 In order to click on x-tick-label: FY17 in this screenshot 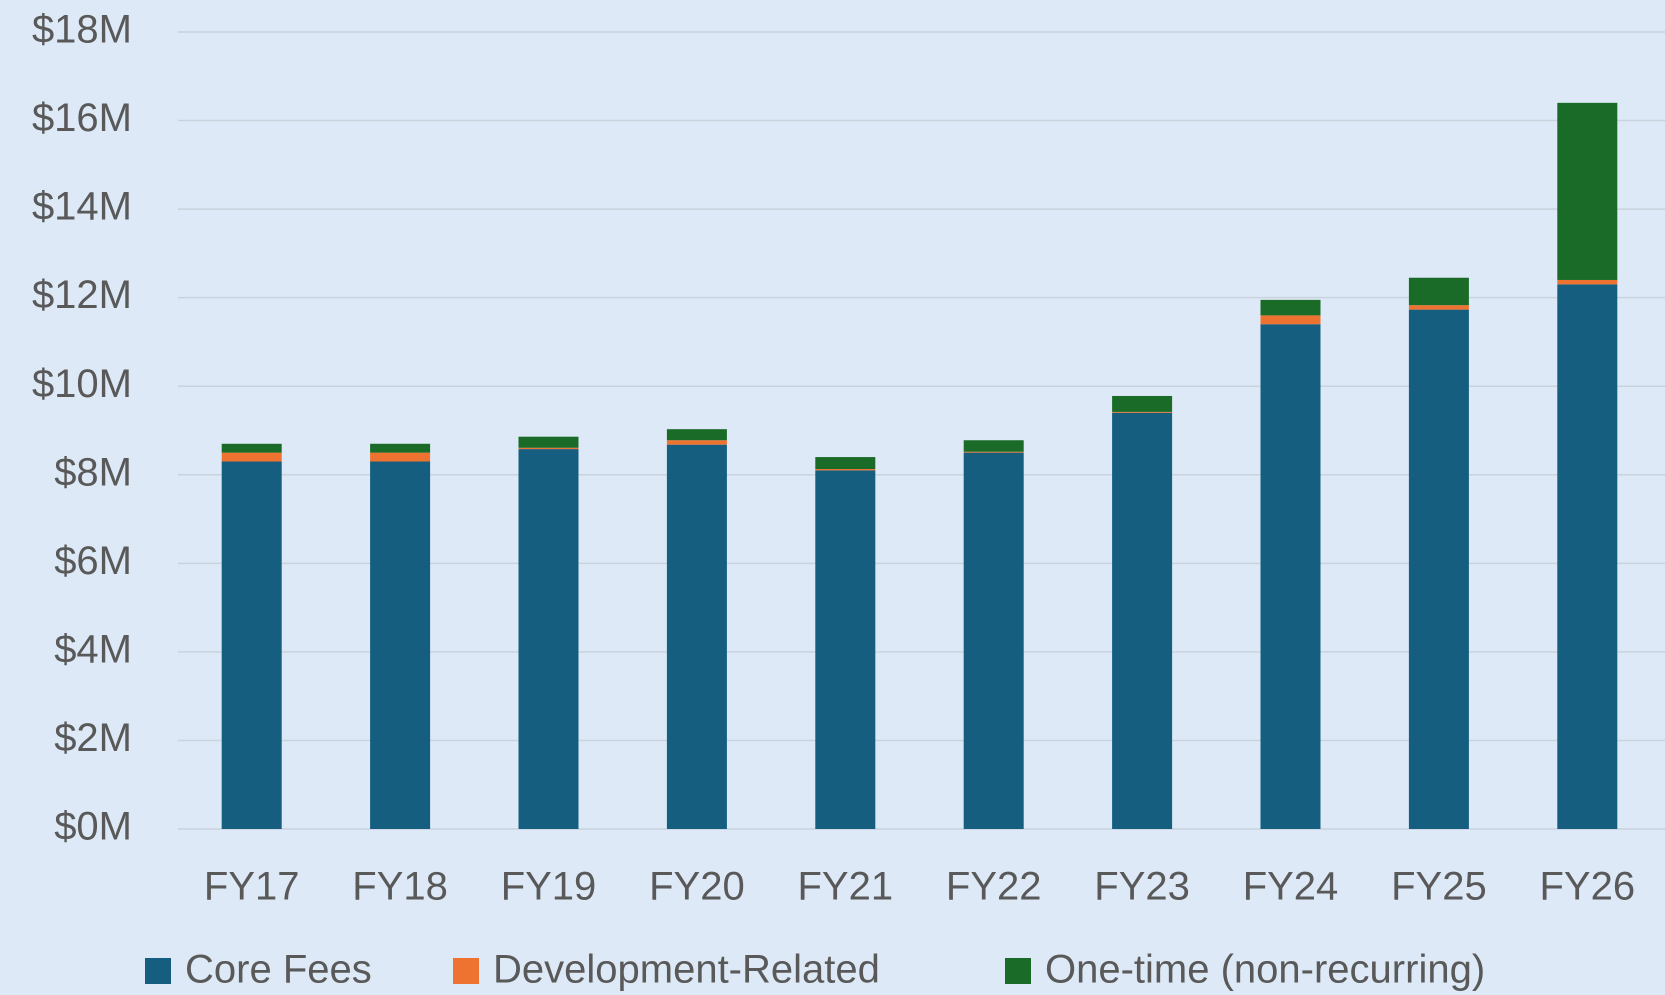, I will do `click(252, 887)`.